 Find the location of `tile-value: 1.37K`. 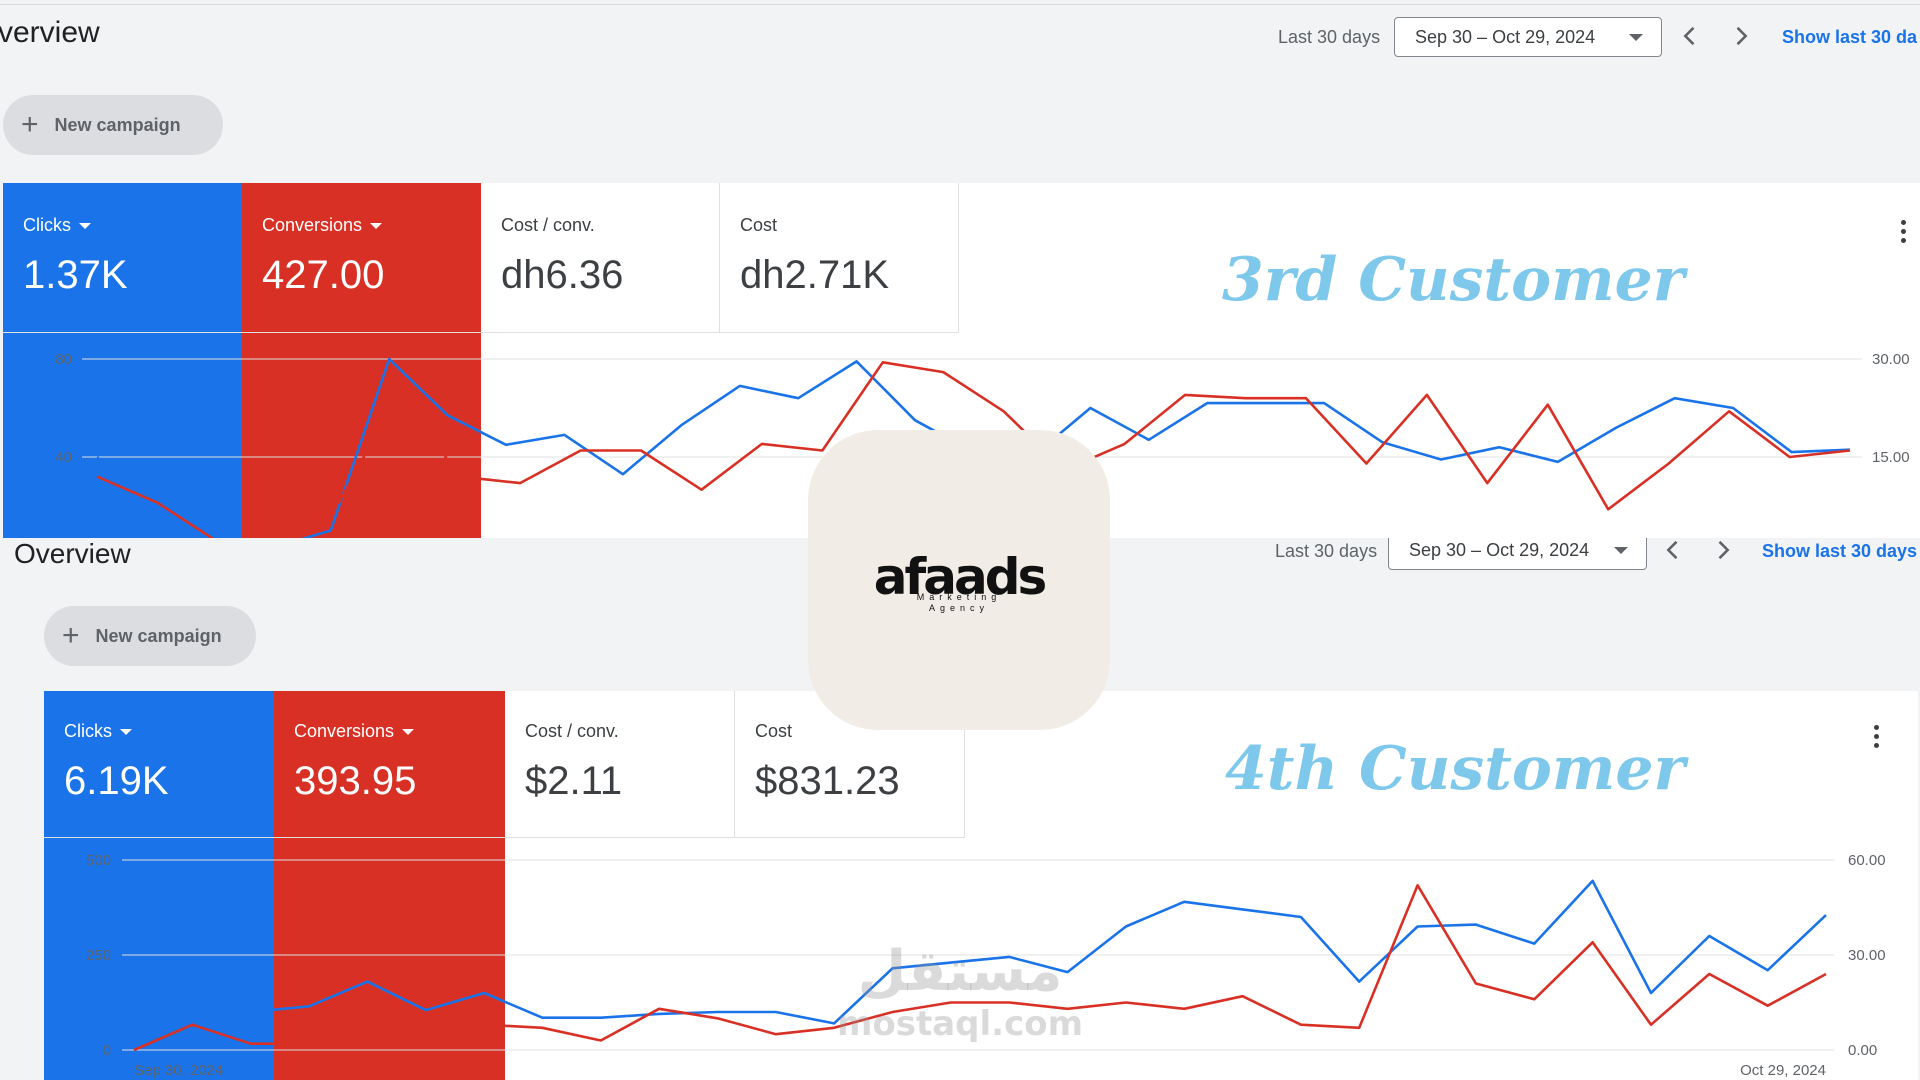

tile-value: 1.37K is located at coordinates (75, 275).